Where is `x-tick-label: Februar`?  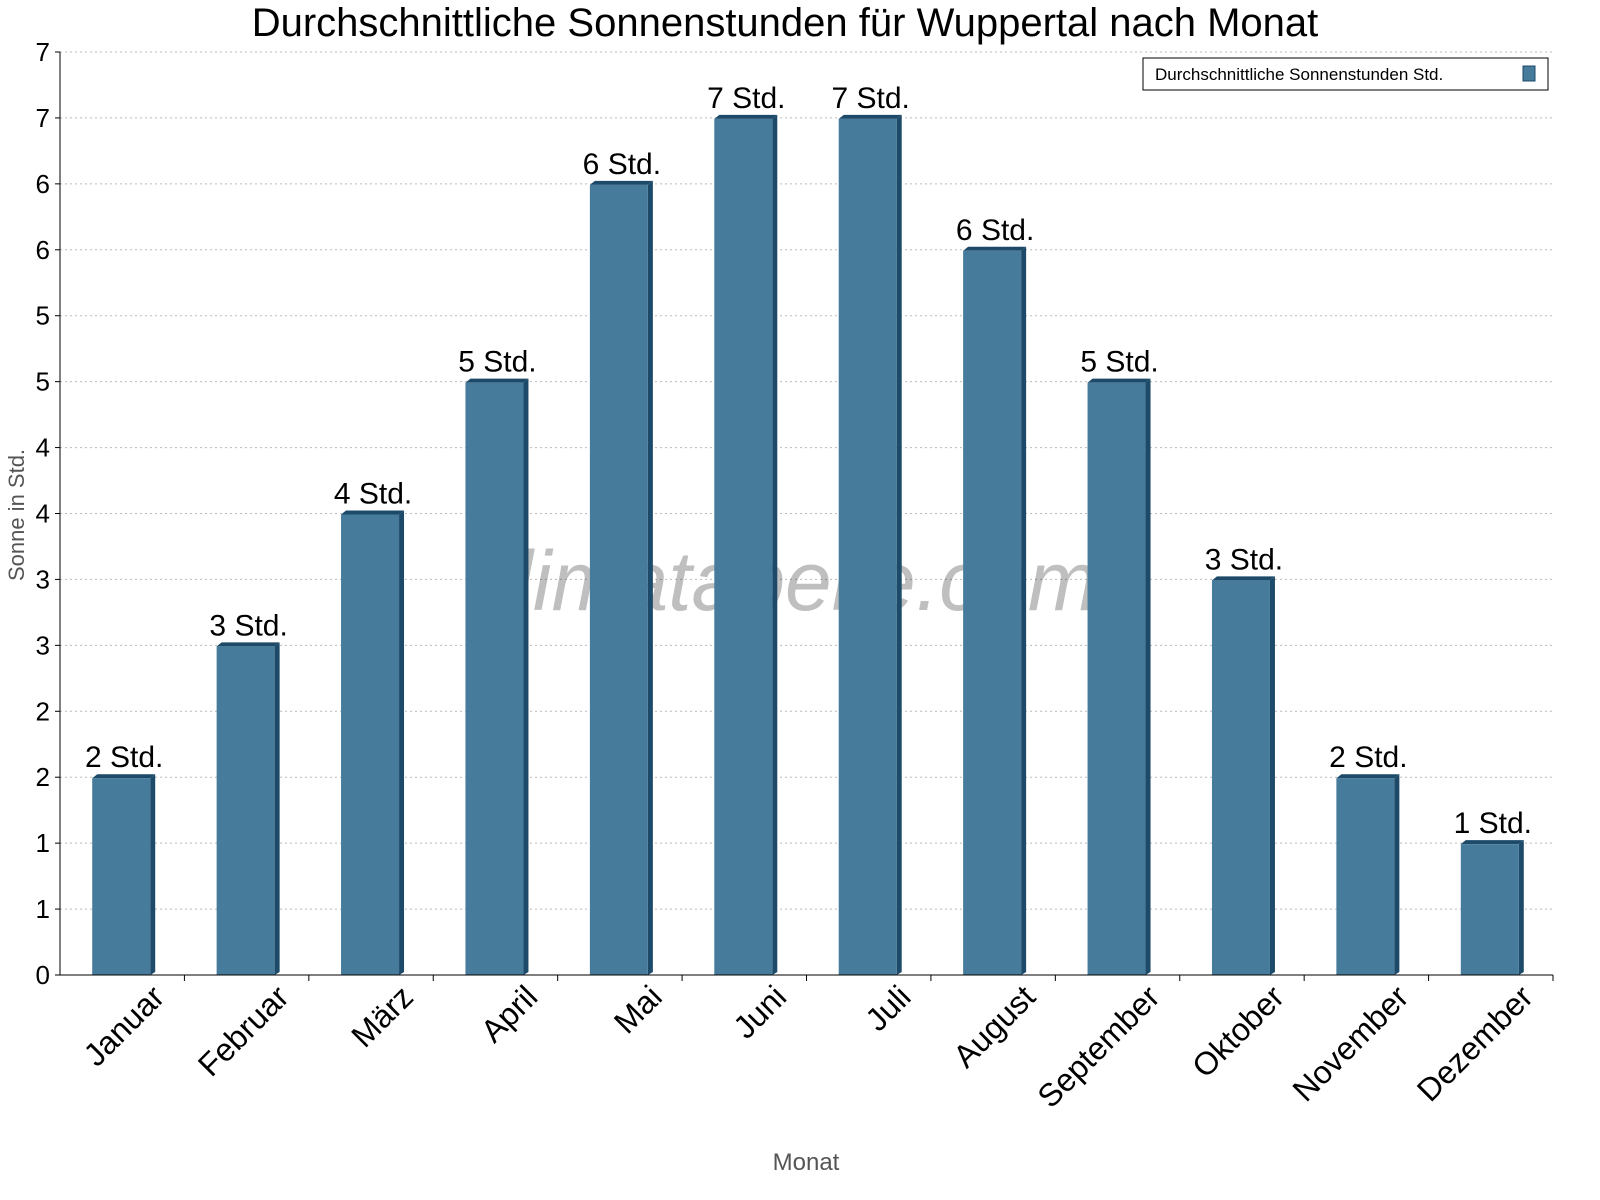
x-tick-label: Februar is located at coordinates (243, 1030).